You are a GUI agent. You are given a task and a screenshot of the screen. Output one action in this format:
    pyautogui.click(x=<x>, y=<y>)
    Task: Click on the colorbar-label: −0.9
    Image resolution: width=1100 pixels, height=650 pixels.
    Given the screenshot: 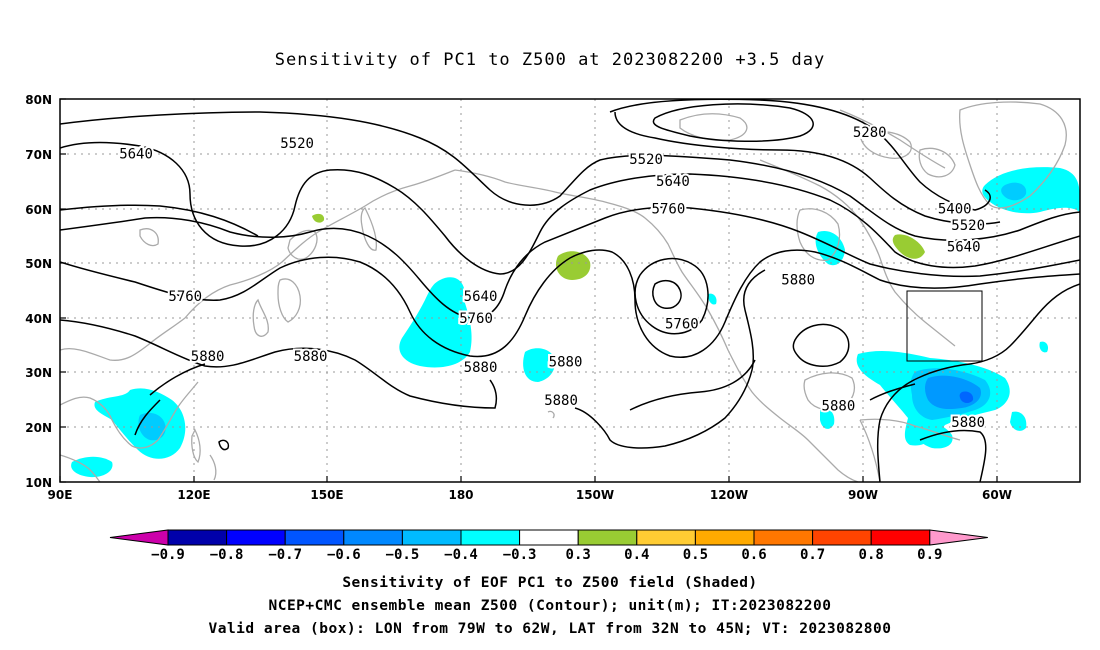 What is the action you would take?
    pyautogui.click(x=168, y=555)
    